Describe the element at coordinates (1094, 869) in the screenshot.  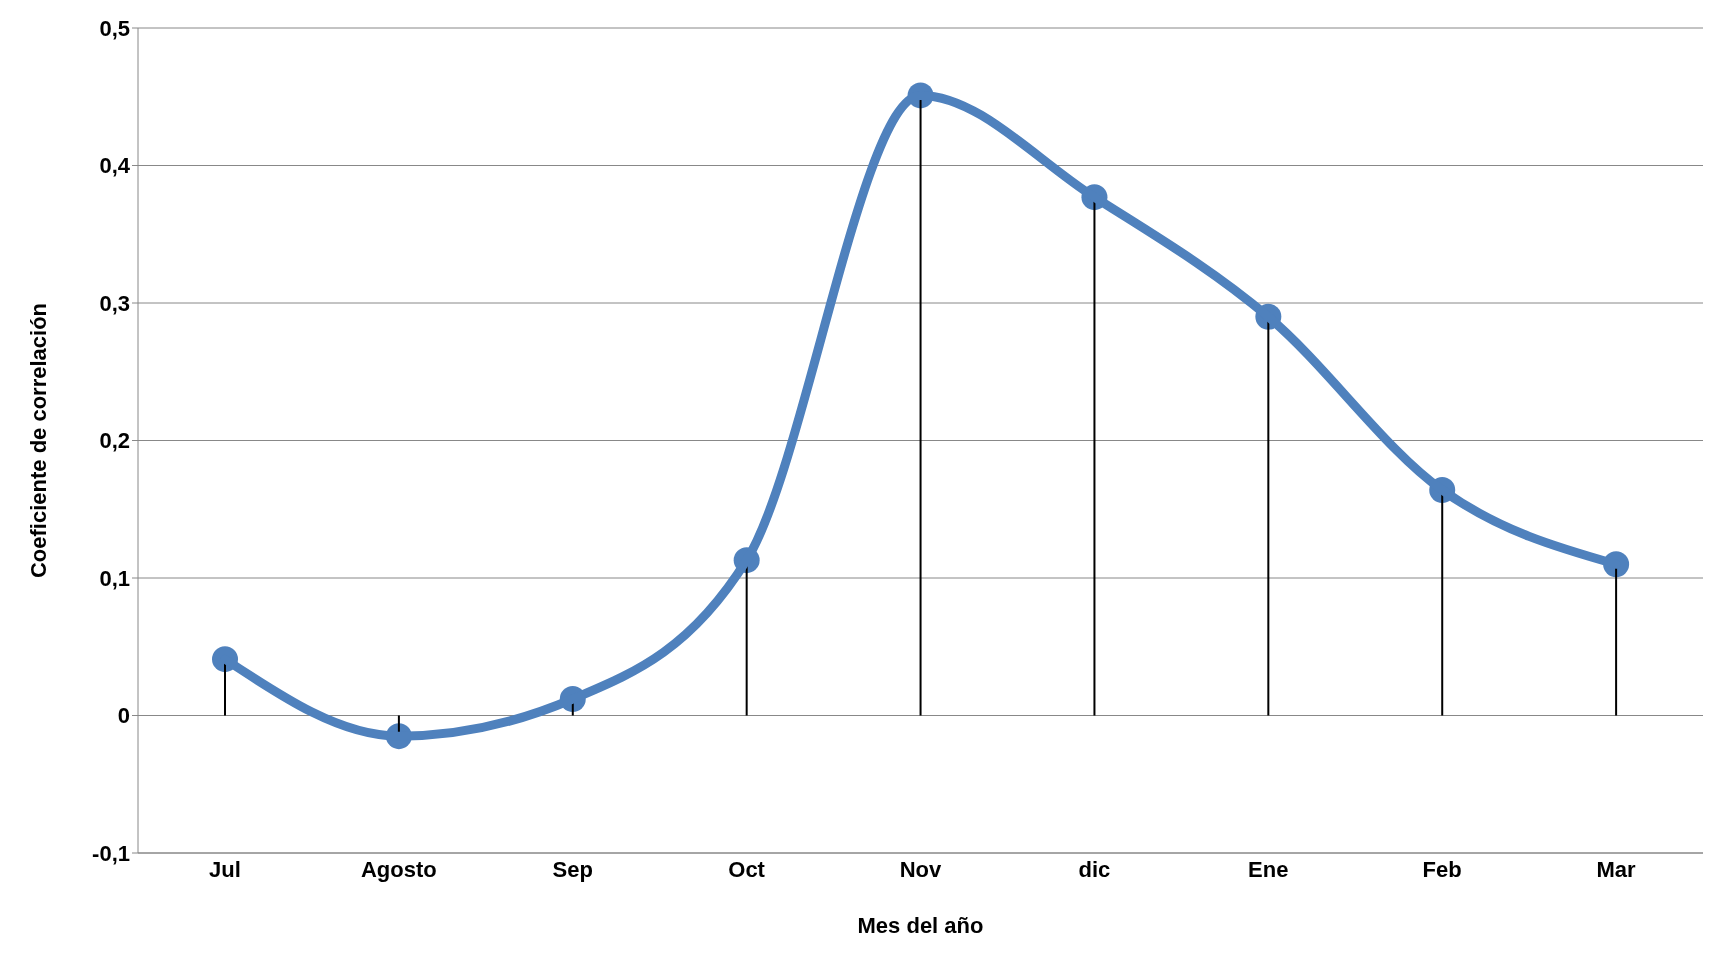
I see `x-tick-label: dic` at that location.